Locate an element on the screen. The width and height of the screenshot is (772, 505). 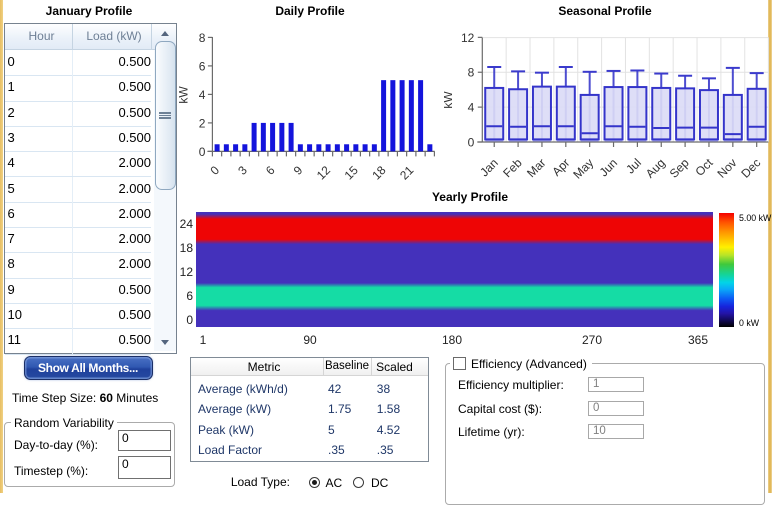
svg-text: May is located at coordinates (583, 169).